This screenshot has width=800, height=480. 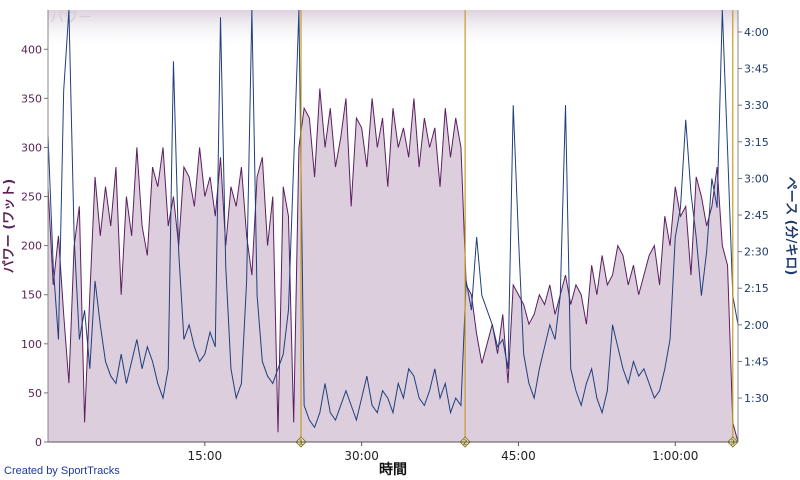 What do you see at coordinates (756, 252) in the screenshot?
I see `right-tick-label: 2:30` at bounding box center [756, 252].